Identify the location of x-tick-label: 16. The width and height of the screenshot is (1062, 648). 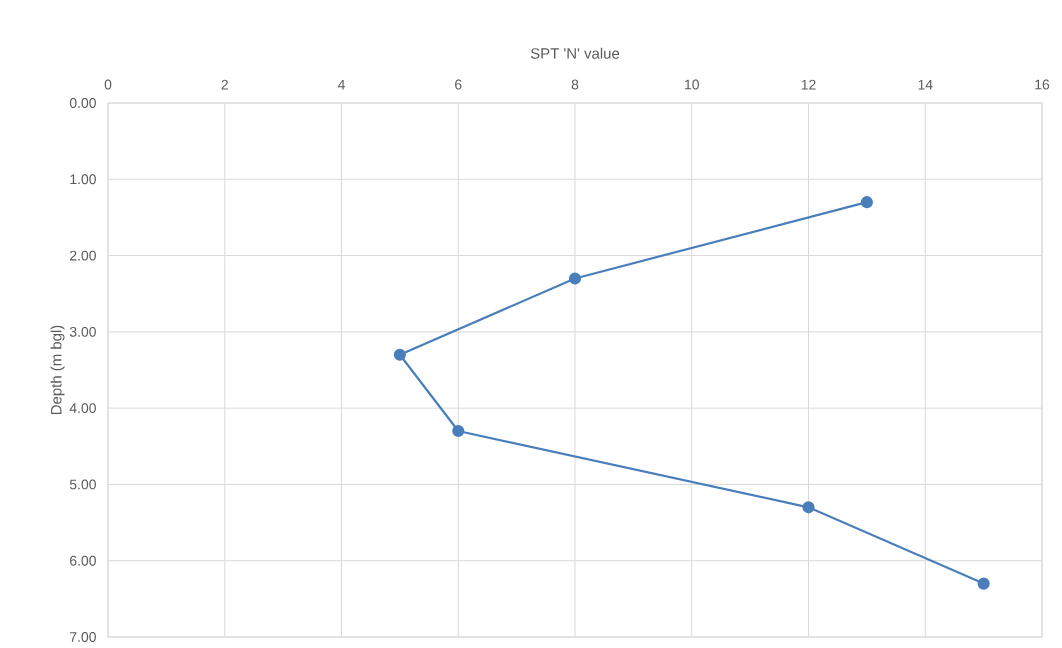
(1042, 84).